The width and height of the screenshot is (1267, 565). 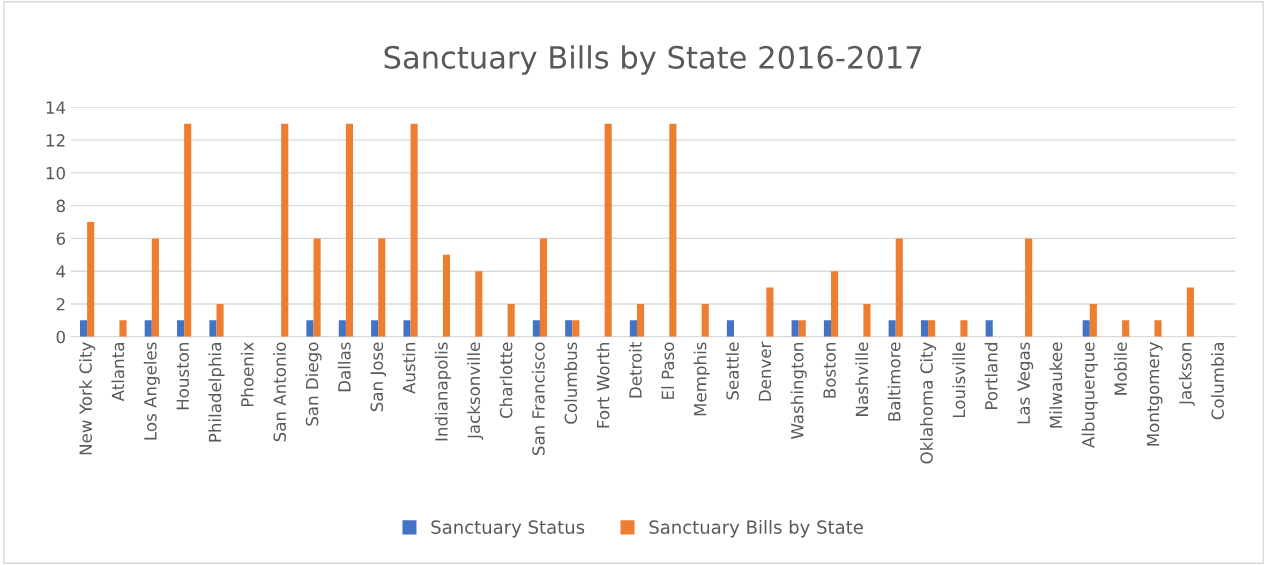 I want to click on x-tick-label: Mobile, so click(x=1120, y=368).